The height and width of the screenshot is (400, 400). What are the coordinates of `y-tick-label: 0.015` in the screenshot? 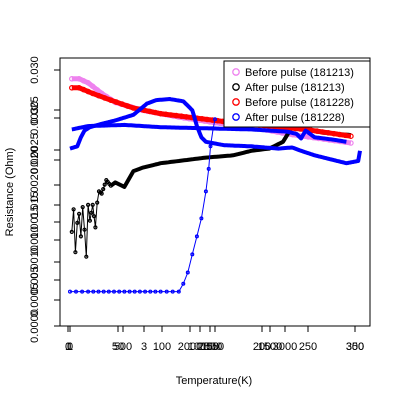 It's located at (35, 205).